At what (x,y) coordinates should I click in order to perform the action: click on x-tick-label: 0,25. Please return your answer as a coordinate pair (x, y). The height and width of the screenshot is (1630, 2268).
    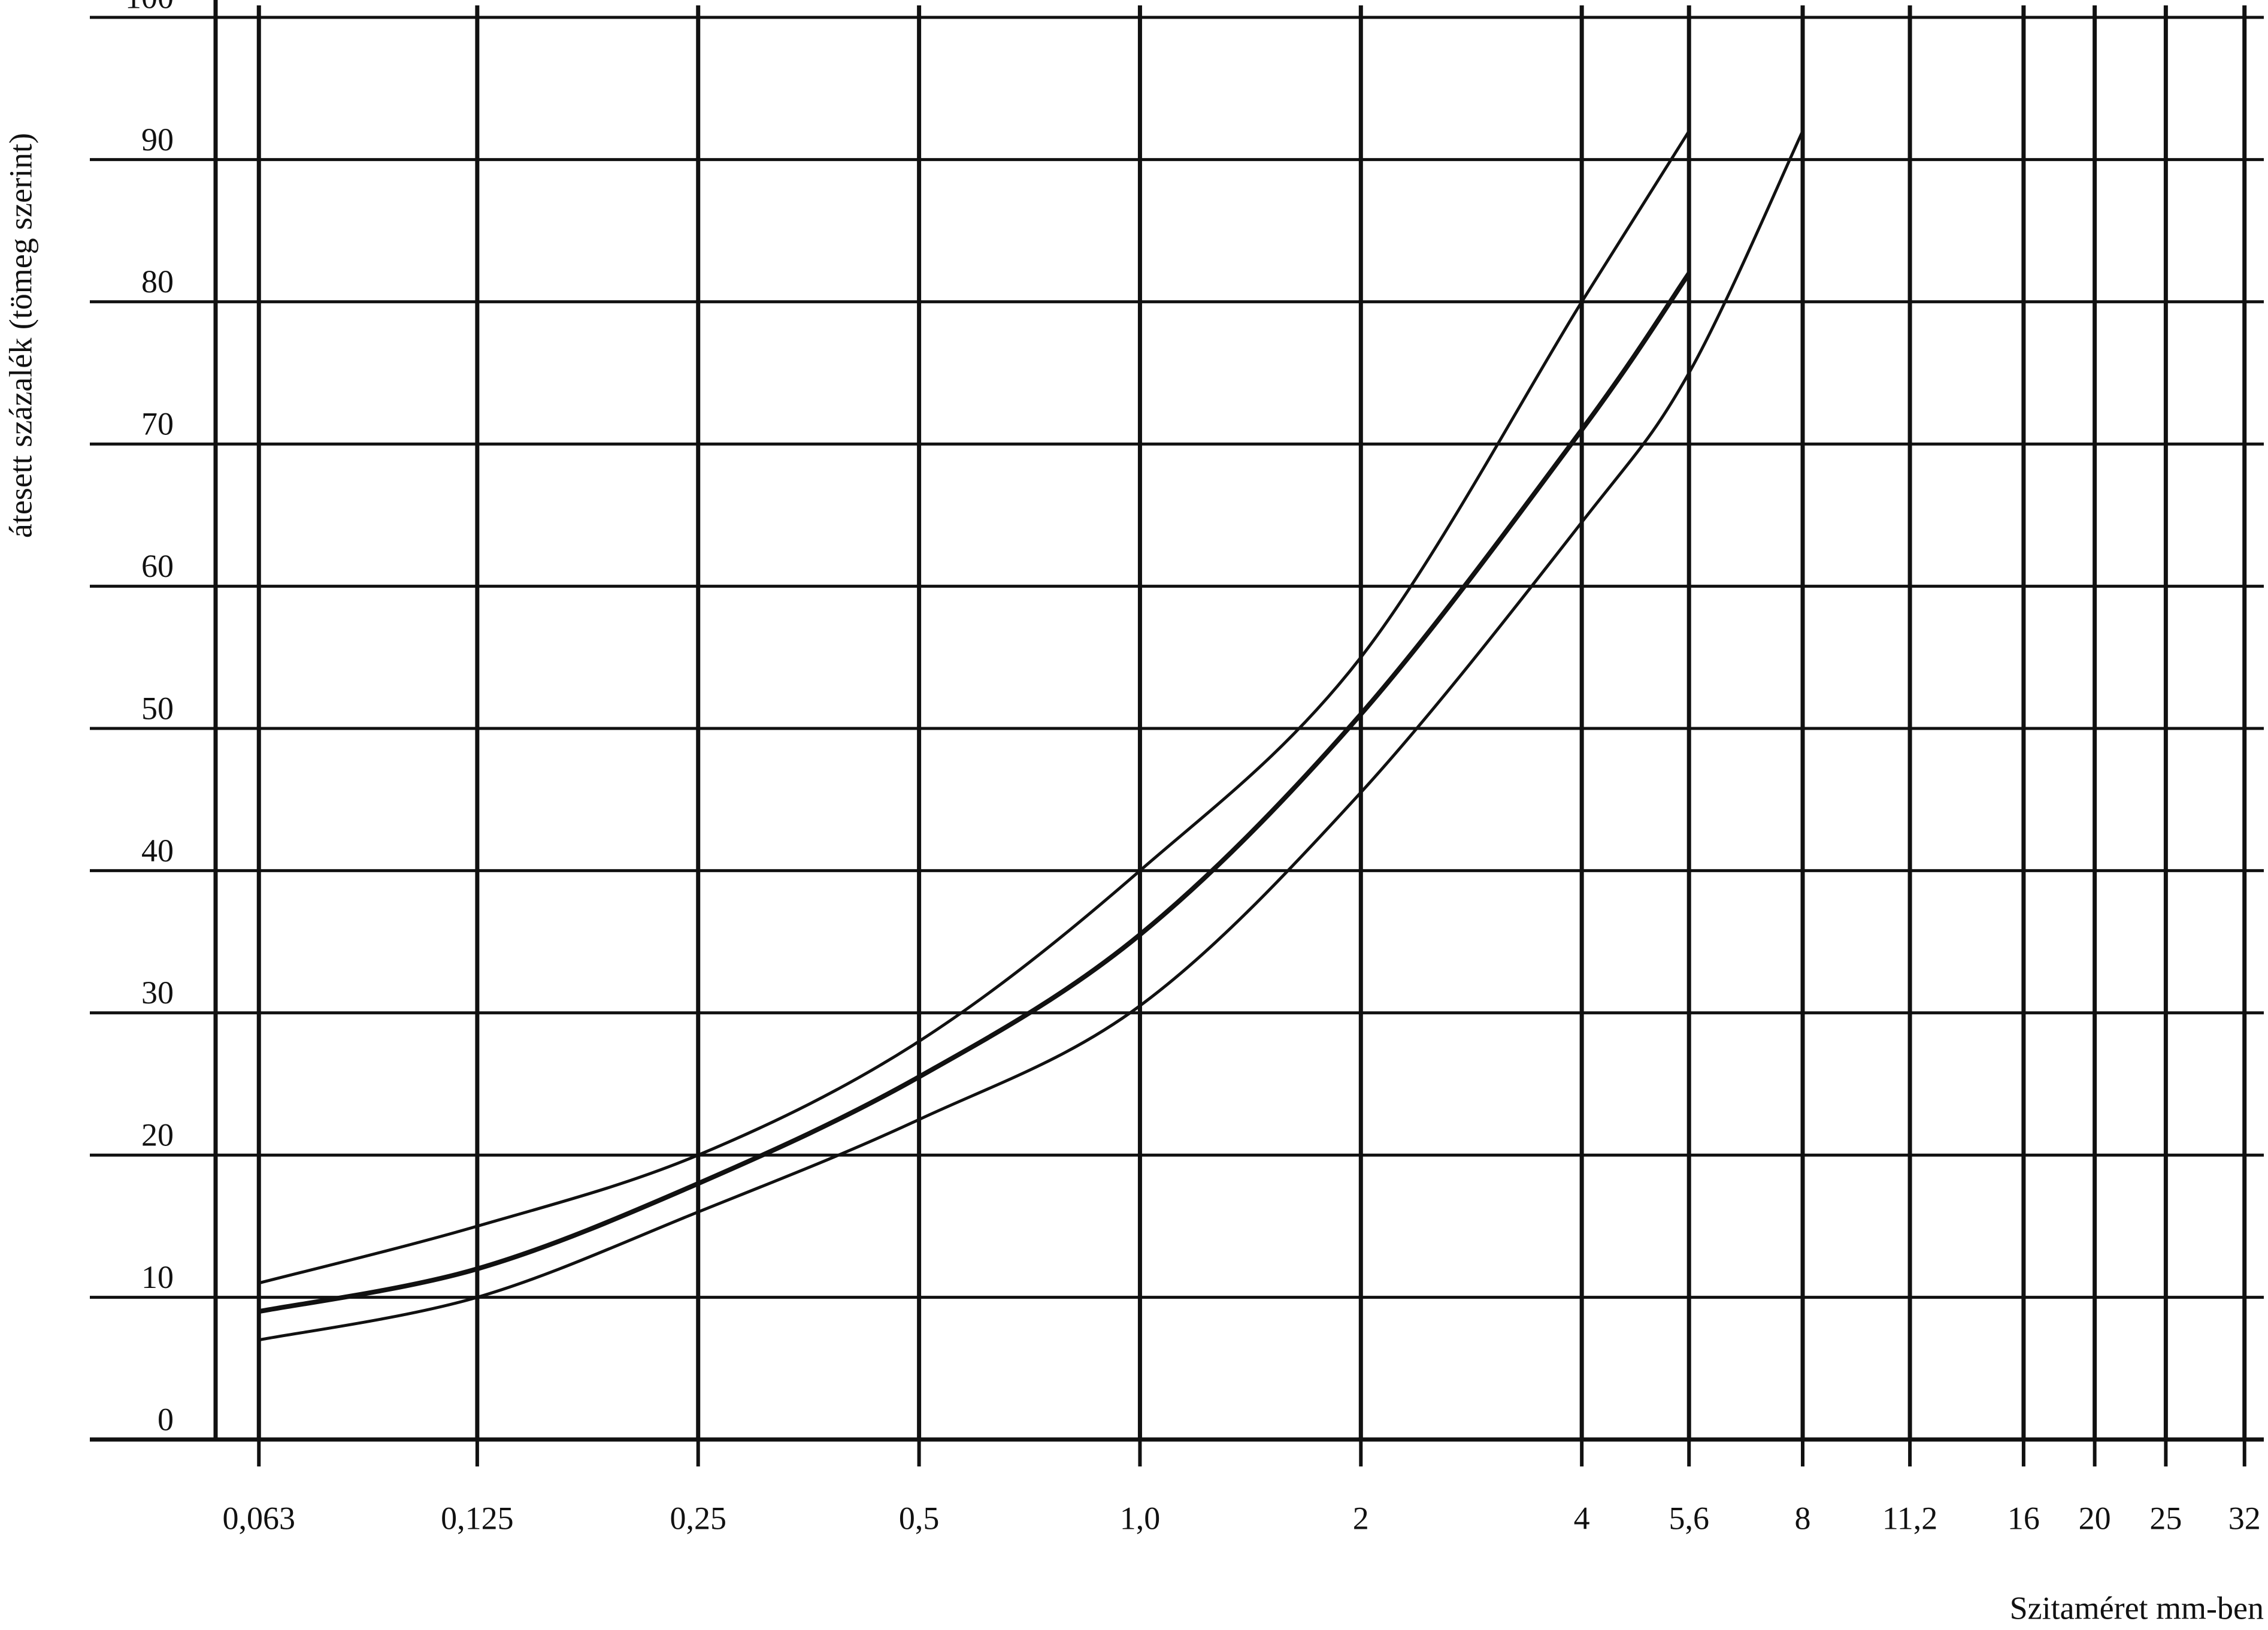
    Looking at the image, I should click on (698, 1518).